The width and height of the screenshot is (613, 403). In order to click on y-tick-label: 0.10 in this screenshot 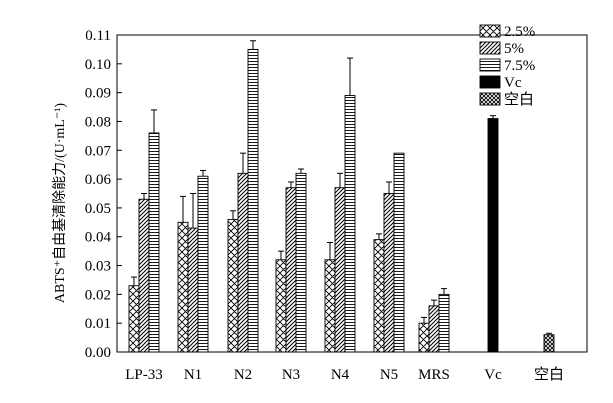, I will do `click(98, 65)`.